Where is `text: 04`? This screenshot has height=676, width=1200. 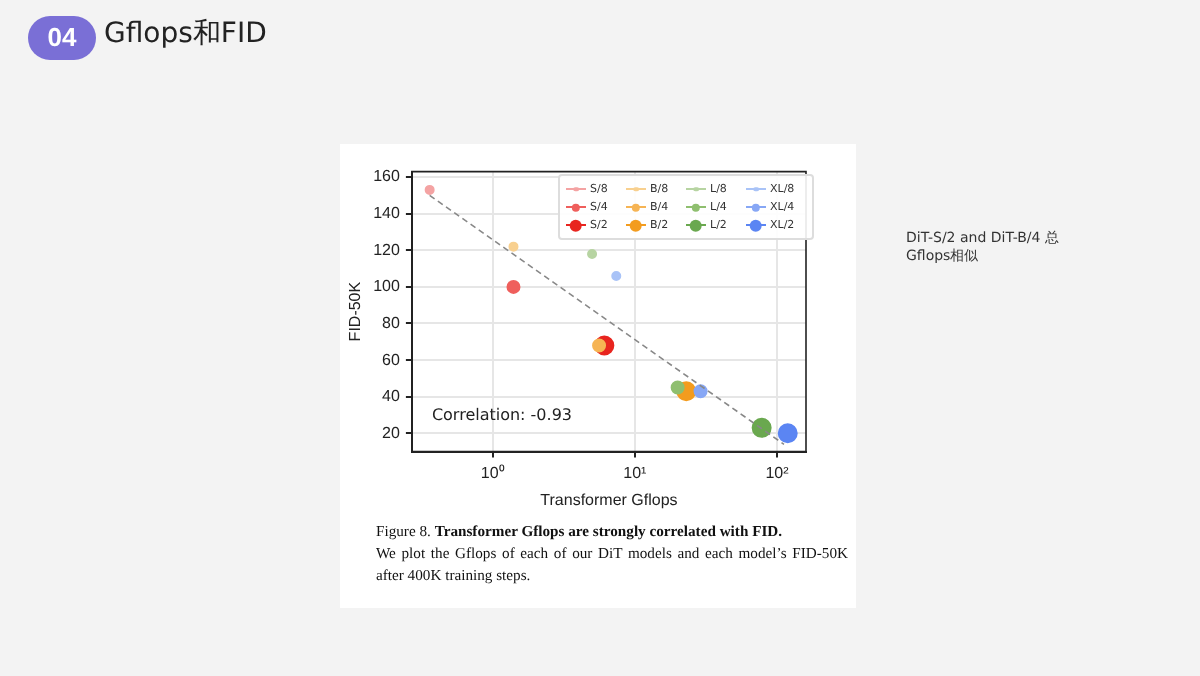 text: 04 is located at coordinates (62, 38).